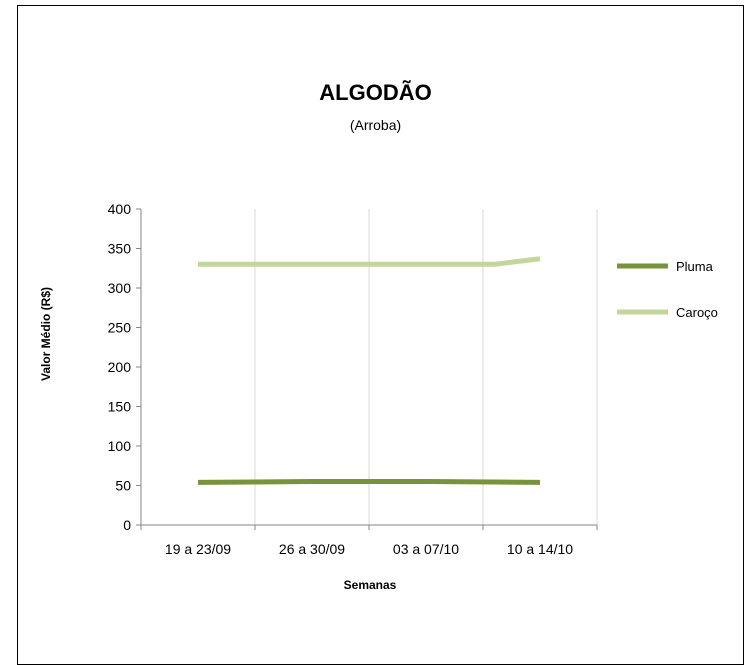 The image size is (751, 665). I want to click on x-tick-label: 10 a 14/10, so click(540, 549).